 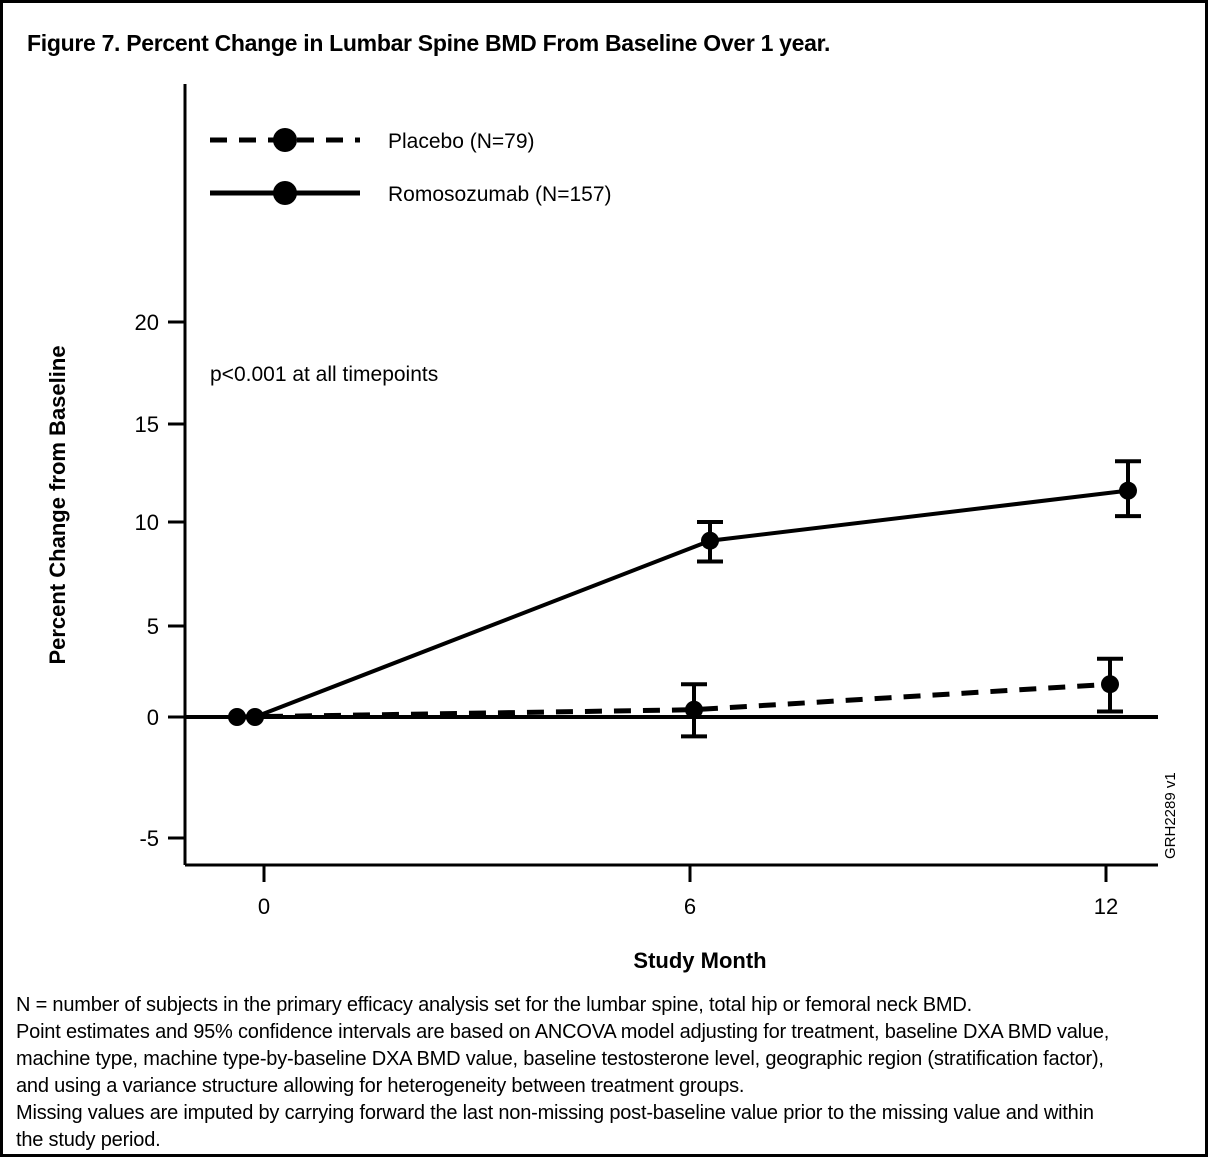 I want to click on y-tick-label: 10, so click(x=147, y=522).